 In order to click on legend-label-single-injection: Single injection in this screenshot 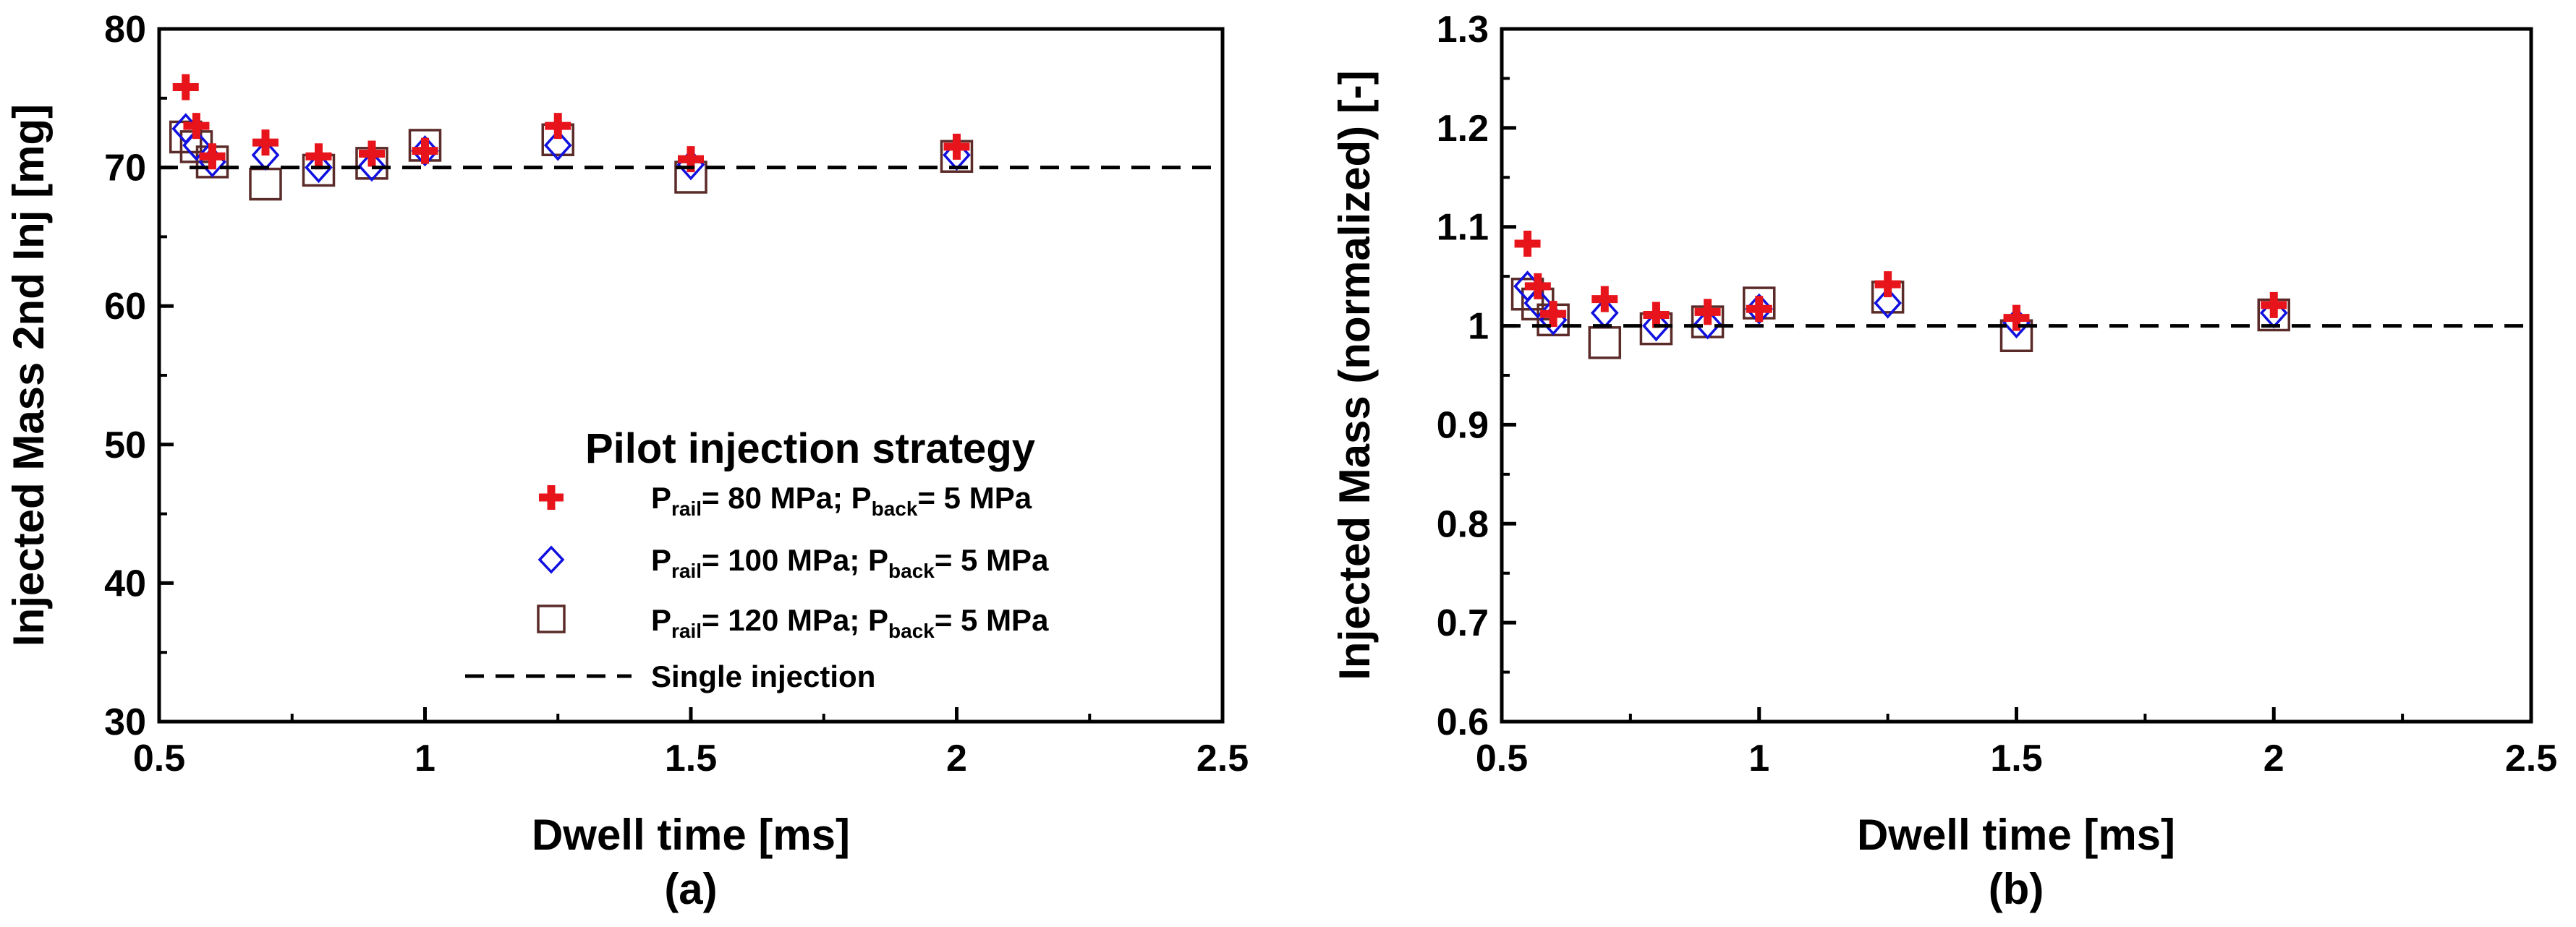, I will do `click(763, 676)`.